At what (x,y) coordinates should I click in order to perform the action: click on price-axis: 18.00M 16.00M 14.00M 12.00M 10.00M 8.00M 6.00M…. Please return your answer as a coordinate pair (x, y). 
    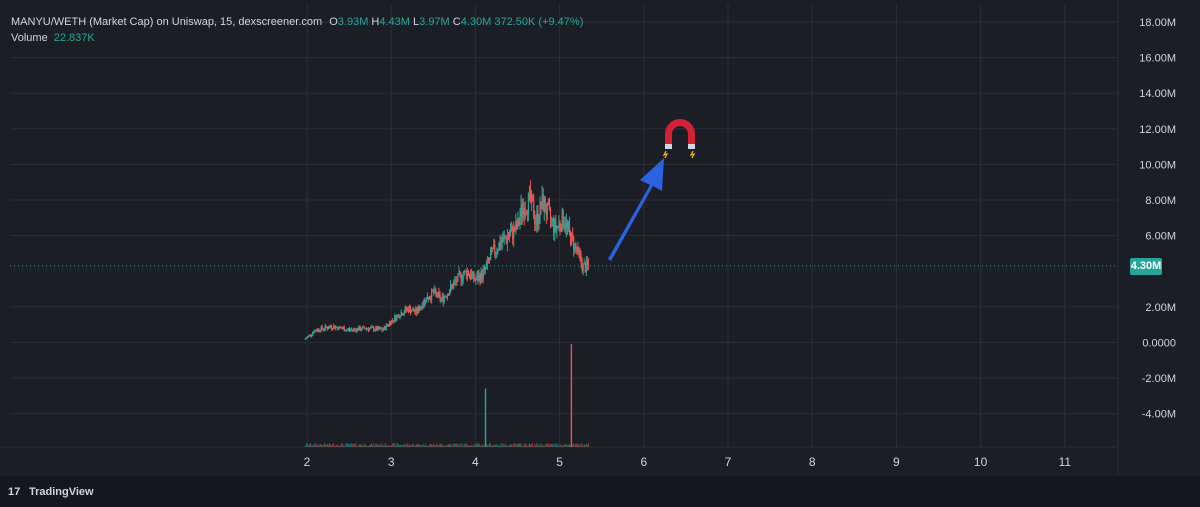
    Looking at the image, I should click on (1157, 219).